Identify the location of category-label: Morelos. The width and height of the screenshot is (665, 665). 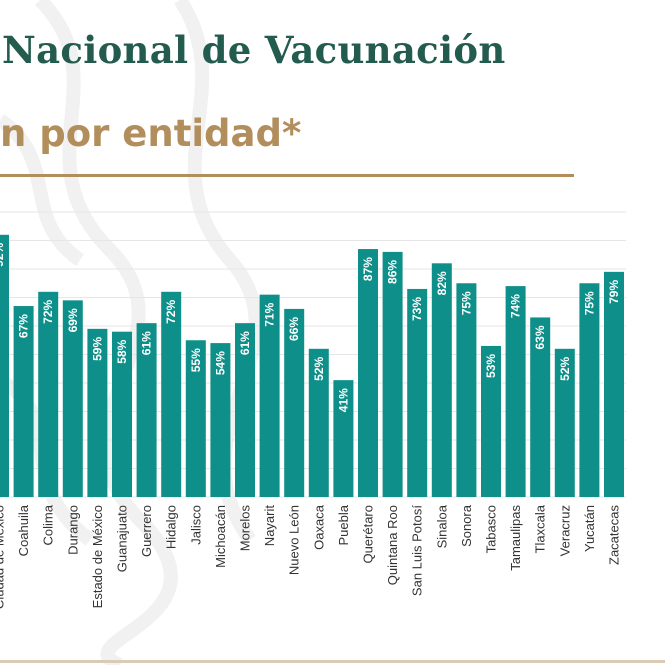
(245, 528).